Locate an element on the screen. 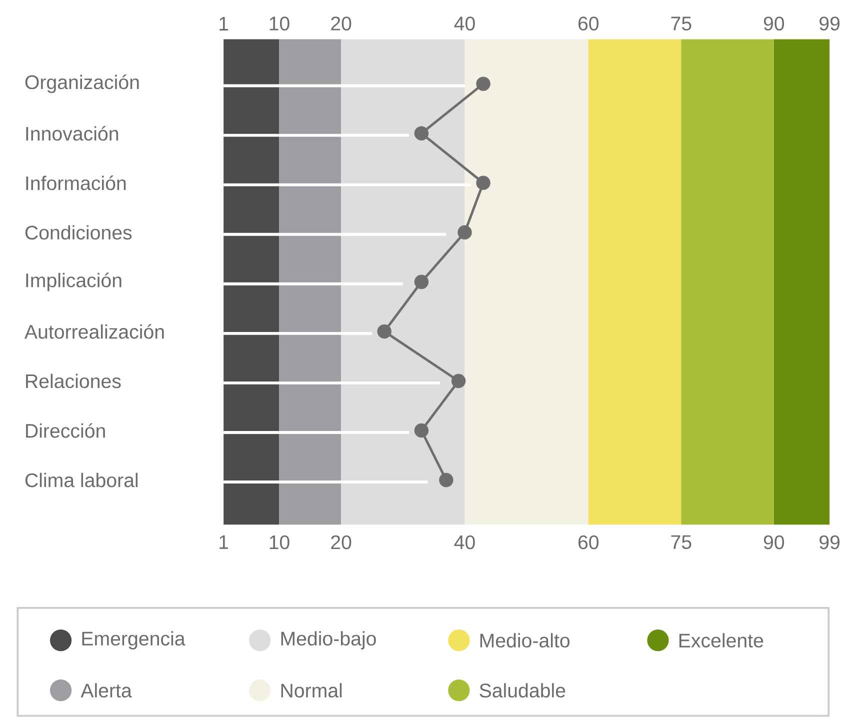 The image size is (847, 718). legend-label: Alerta is located at coordinates (106, 690).